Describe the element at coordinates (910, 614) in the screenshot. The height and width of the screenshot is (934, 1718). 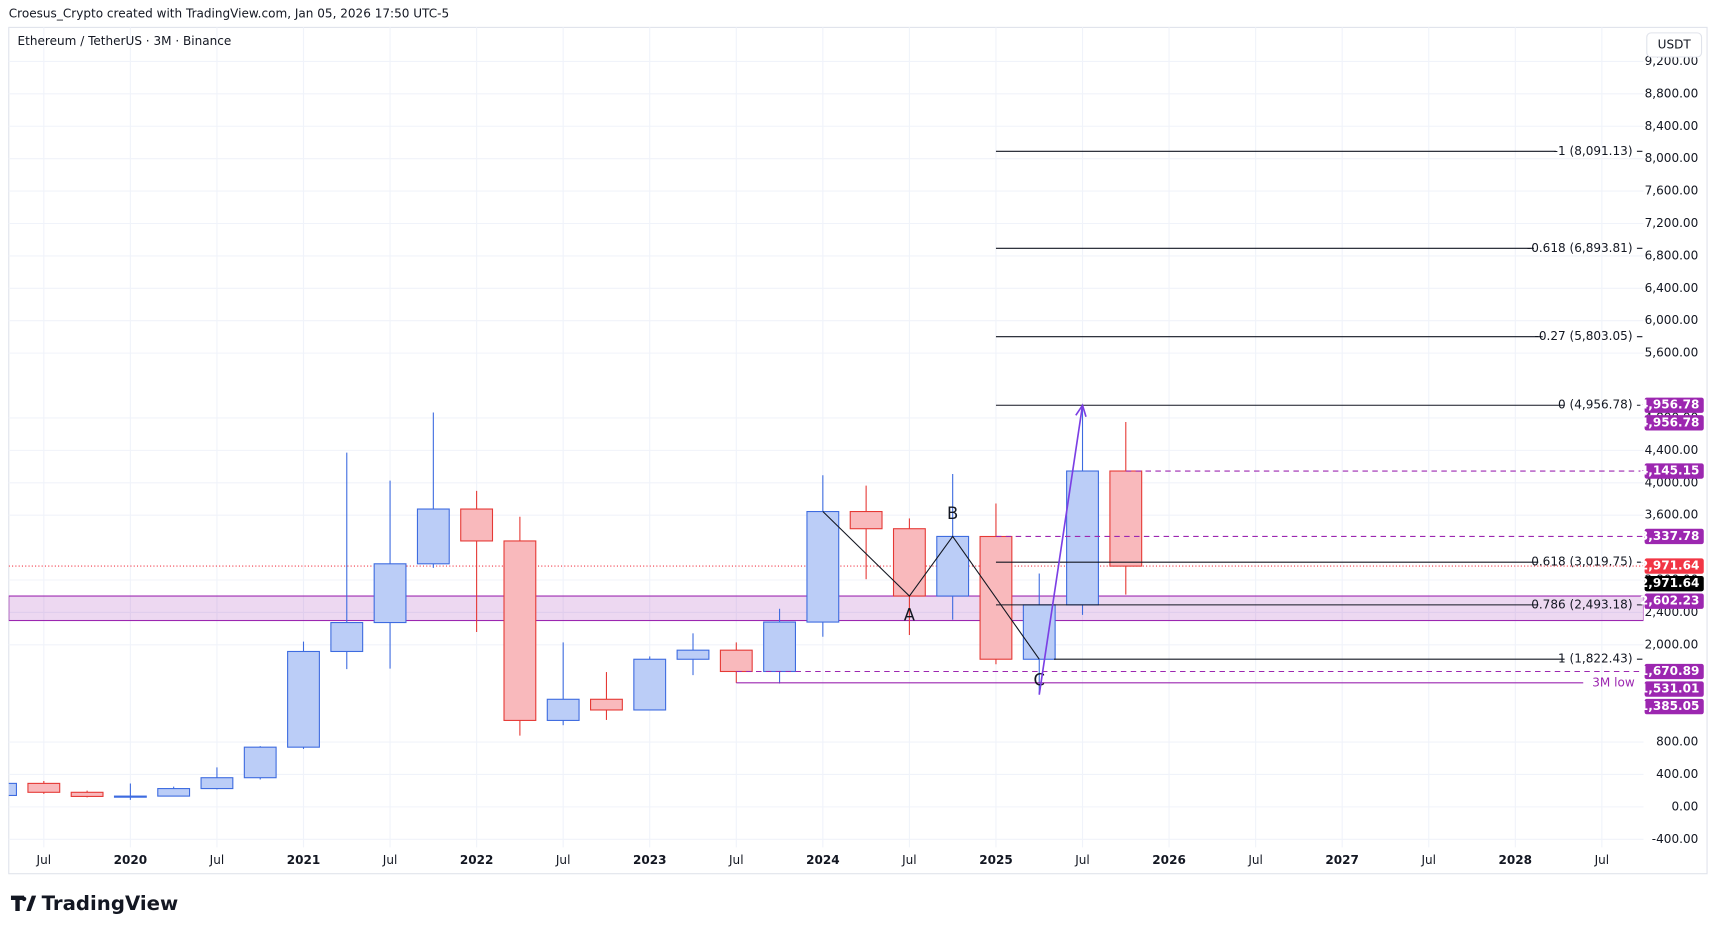
I see `abc-label: A` at that location.